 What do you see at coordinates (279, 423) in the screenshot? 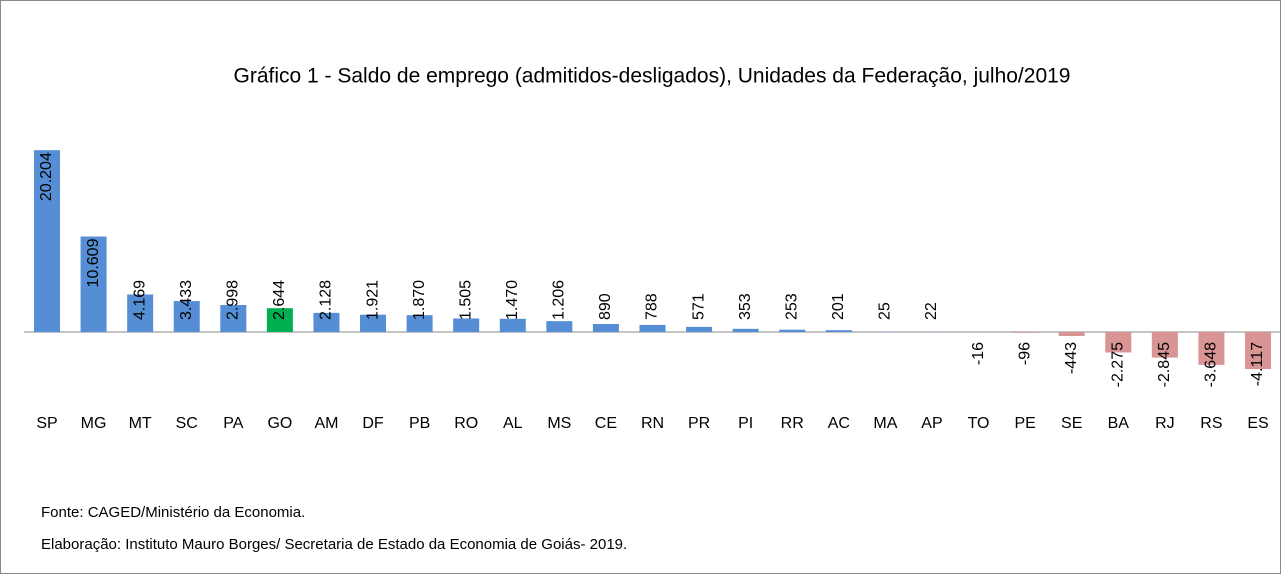
I see `x-tick-label: GO` at bounding box center [279, 423].